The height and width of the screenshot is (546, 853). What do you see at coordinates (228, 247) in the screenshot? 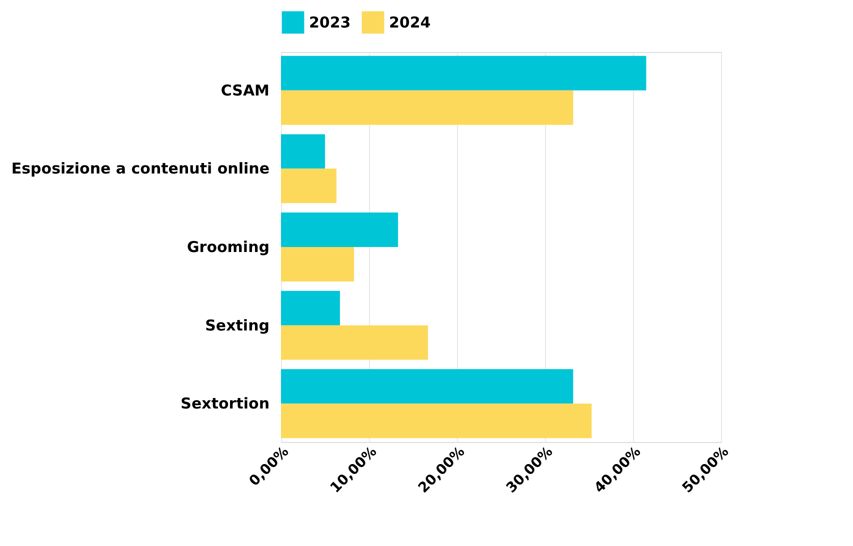
I see `y-tick-label: Grooming` at bounding box center [228, 247].